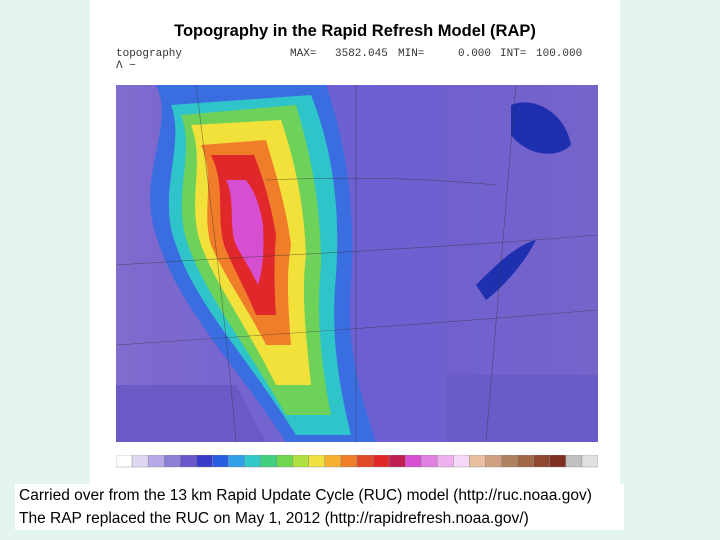  What do you see at coordinates (559, 54) in the screenshot?
I see `int-value: 100.000` at bounding box center [559, 54].